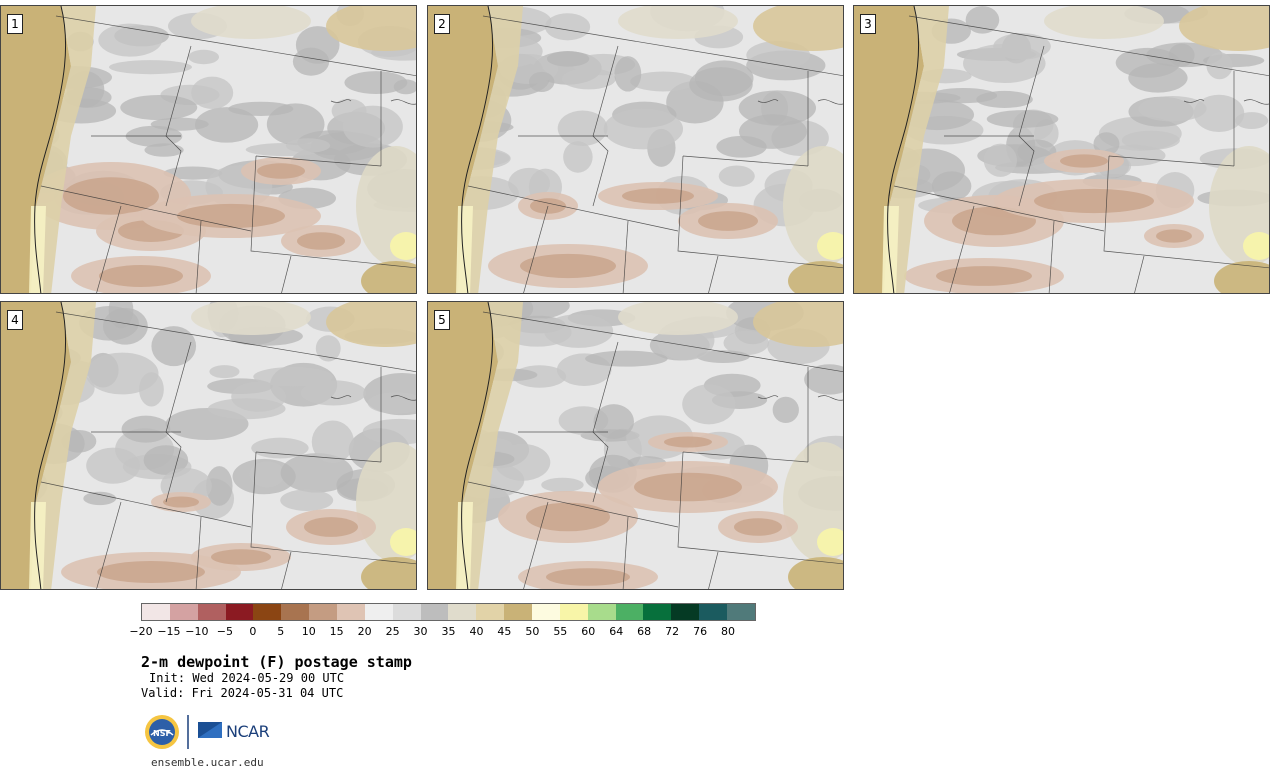 The image size is (1280, 773). I want to click on colorbar-tick-label: 5, so click(281, 631).